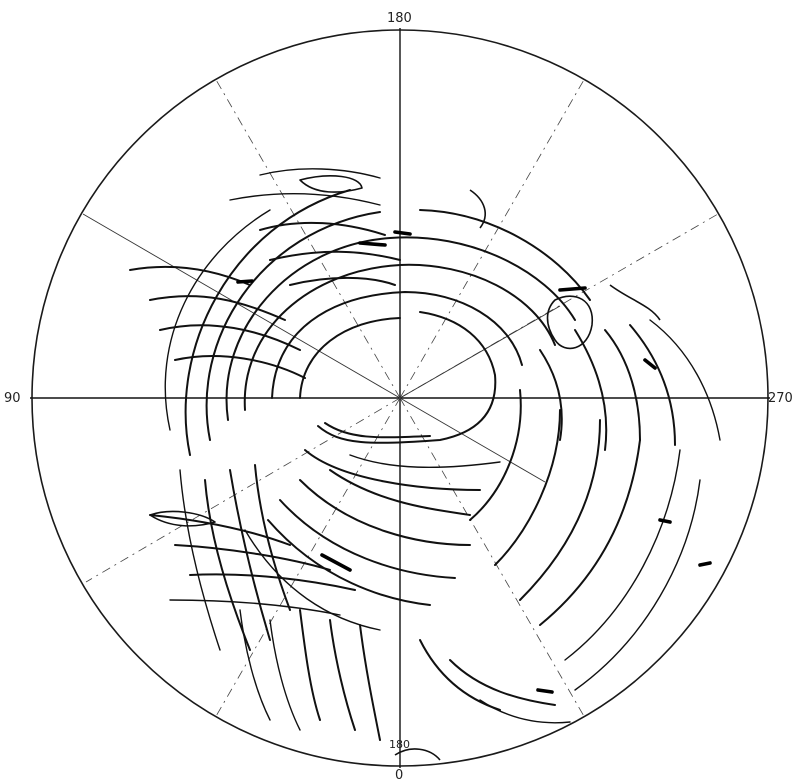 The image size is (797, 781). What do you see at coordinates (399, 744) in the screenshot?
I see `longitude-label-inner-bottom: 180` at bounding box center [399, 744].